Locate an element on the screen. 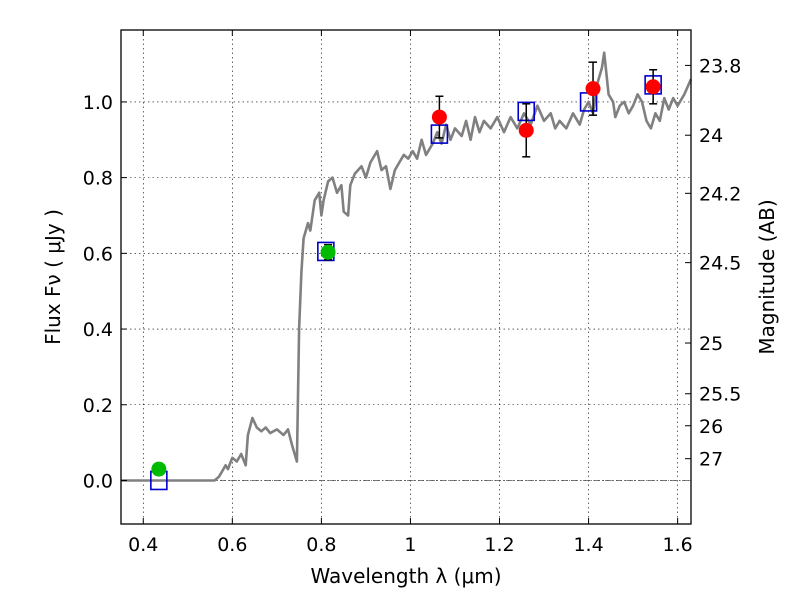 Image resolution: width=800 pixels, height=600 pixels. y-tick-label: 0.6 is located at coordinates (98, 254).